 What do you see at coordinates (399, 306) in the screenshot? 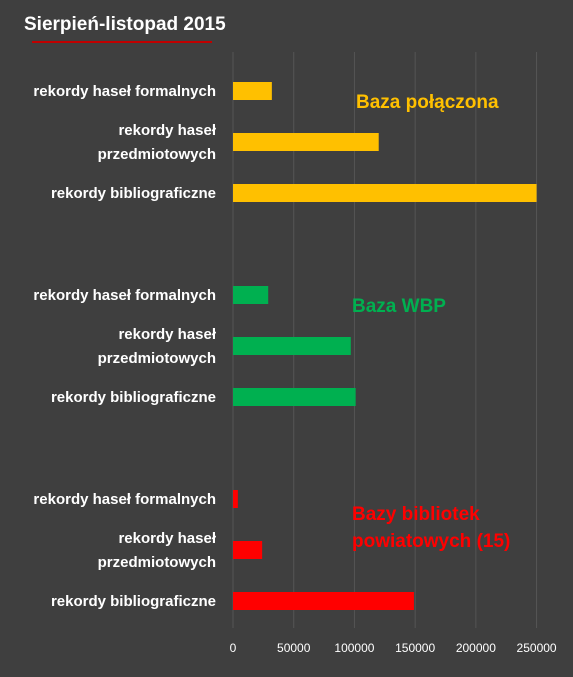
I see `group-label: Baza WBP` at bounding box center [399, 306].